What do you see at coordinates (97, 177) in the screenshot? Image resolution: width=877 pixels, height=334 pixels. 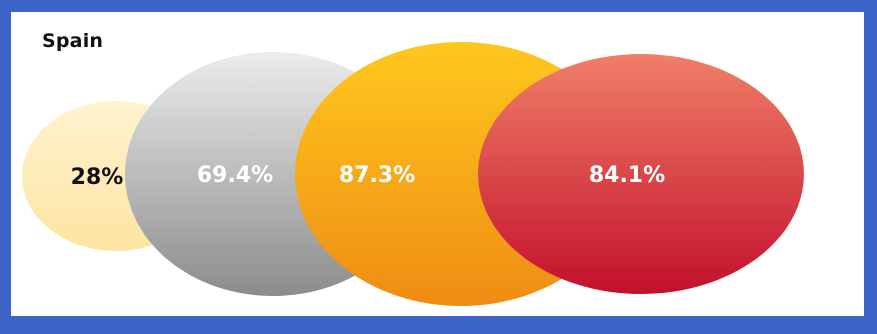 I see `bubble-label-1: 28%` at bounding box center [97, 177].